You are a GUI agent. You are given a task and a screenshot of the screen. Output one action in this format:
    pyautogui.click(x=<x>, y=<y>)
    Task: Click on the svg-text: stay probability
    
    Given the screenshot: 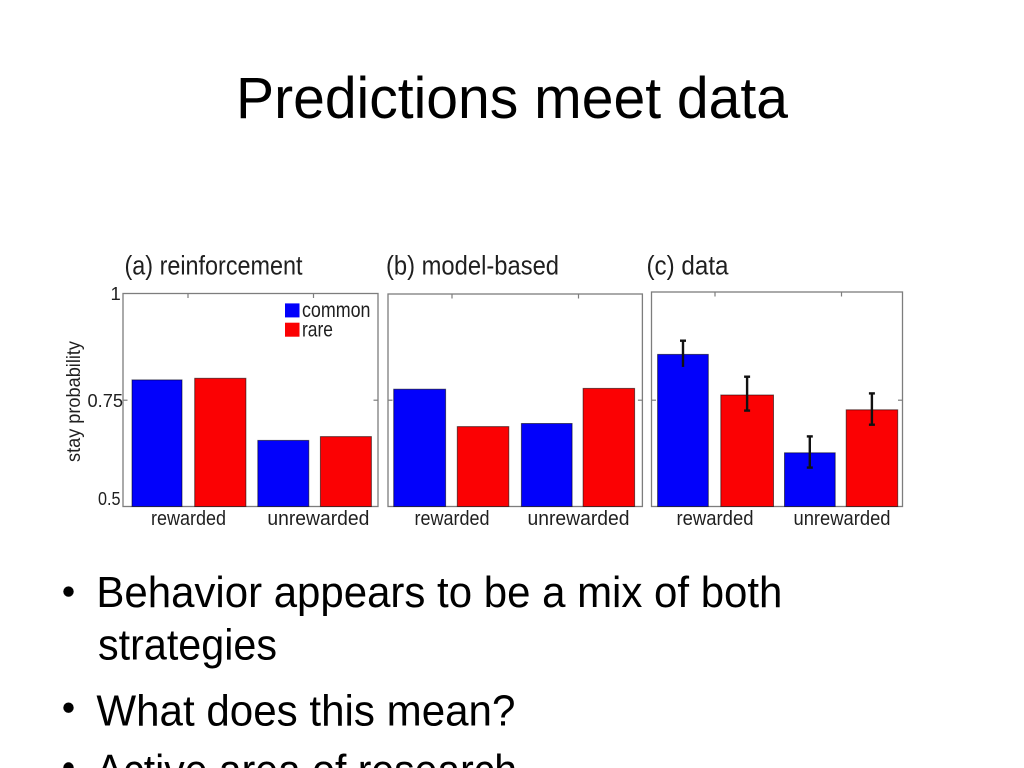 What is the action you would take?
    pyautogui.click(x=74, y=401)
    